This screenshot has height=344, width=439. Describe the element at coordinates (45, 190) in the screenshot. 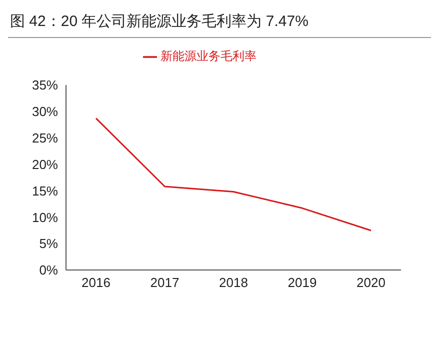

I see `y-tick-label: 15%` at that location.